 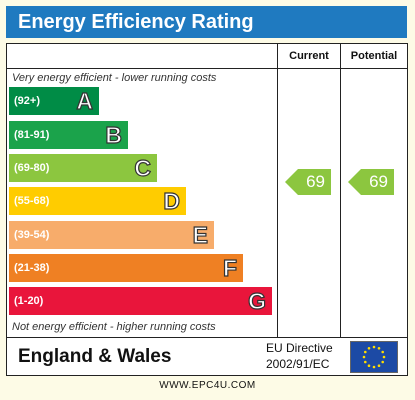 What do you see at coordinates (32, 168) in the screenshot?
I see `band-range: (69-80)` at bounding box center [32, 168].